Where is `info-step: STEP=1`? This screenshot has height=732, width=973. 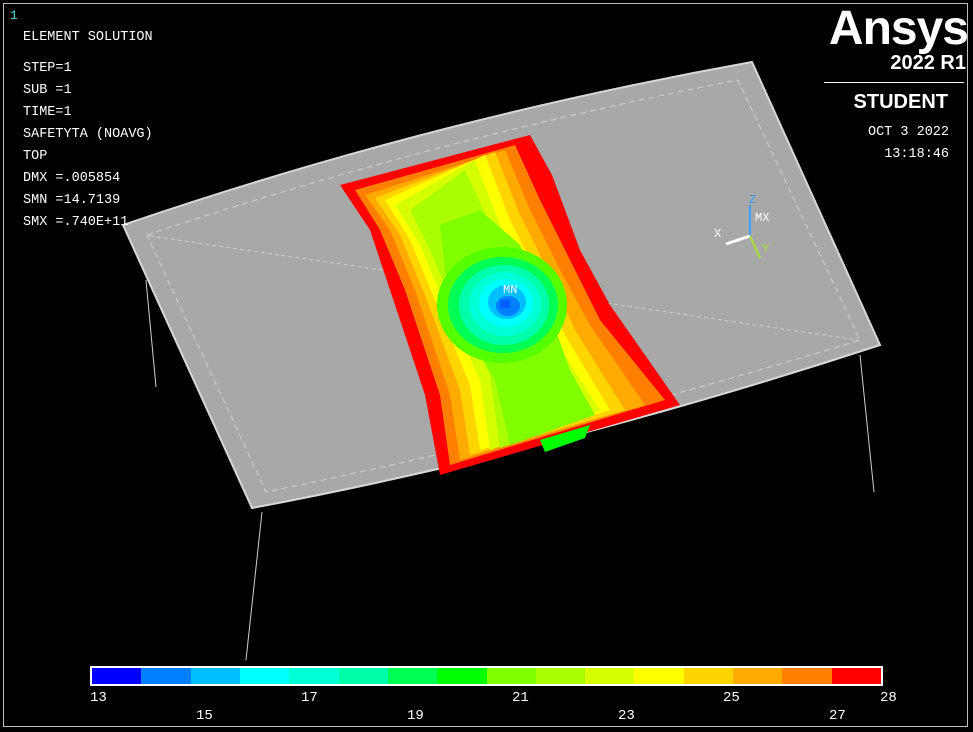
info-step: STEP=1 is located at coordinates (47, 68).